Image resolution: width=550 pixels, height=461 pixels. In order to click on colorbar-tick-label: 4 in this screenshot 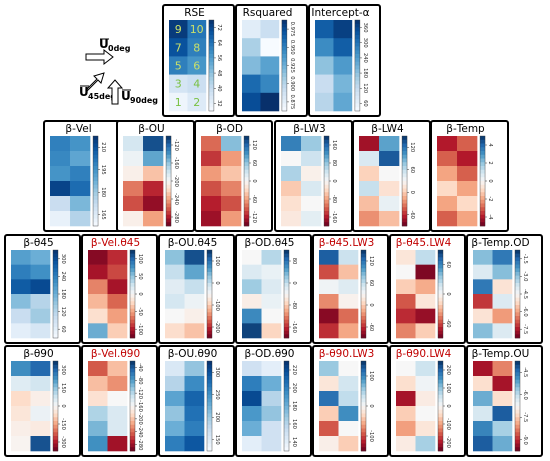, I will do `click(490, 145)`.